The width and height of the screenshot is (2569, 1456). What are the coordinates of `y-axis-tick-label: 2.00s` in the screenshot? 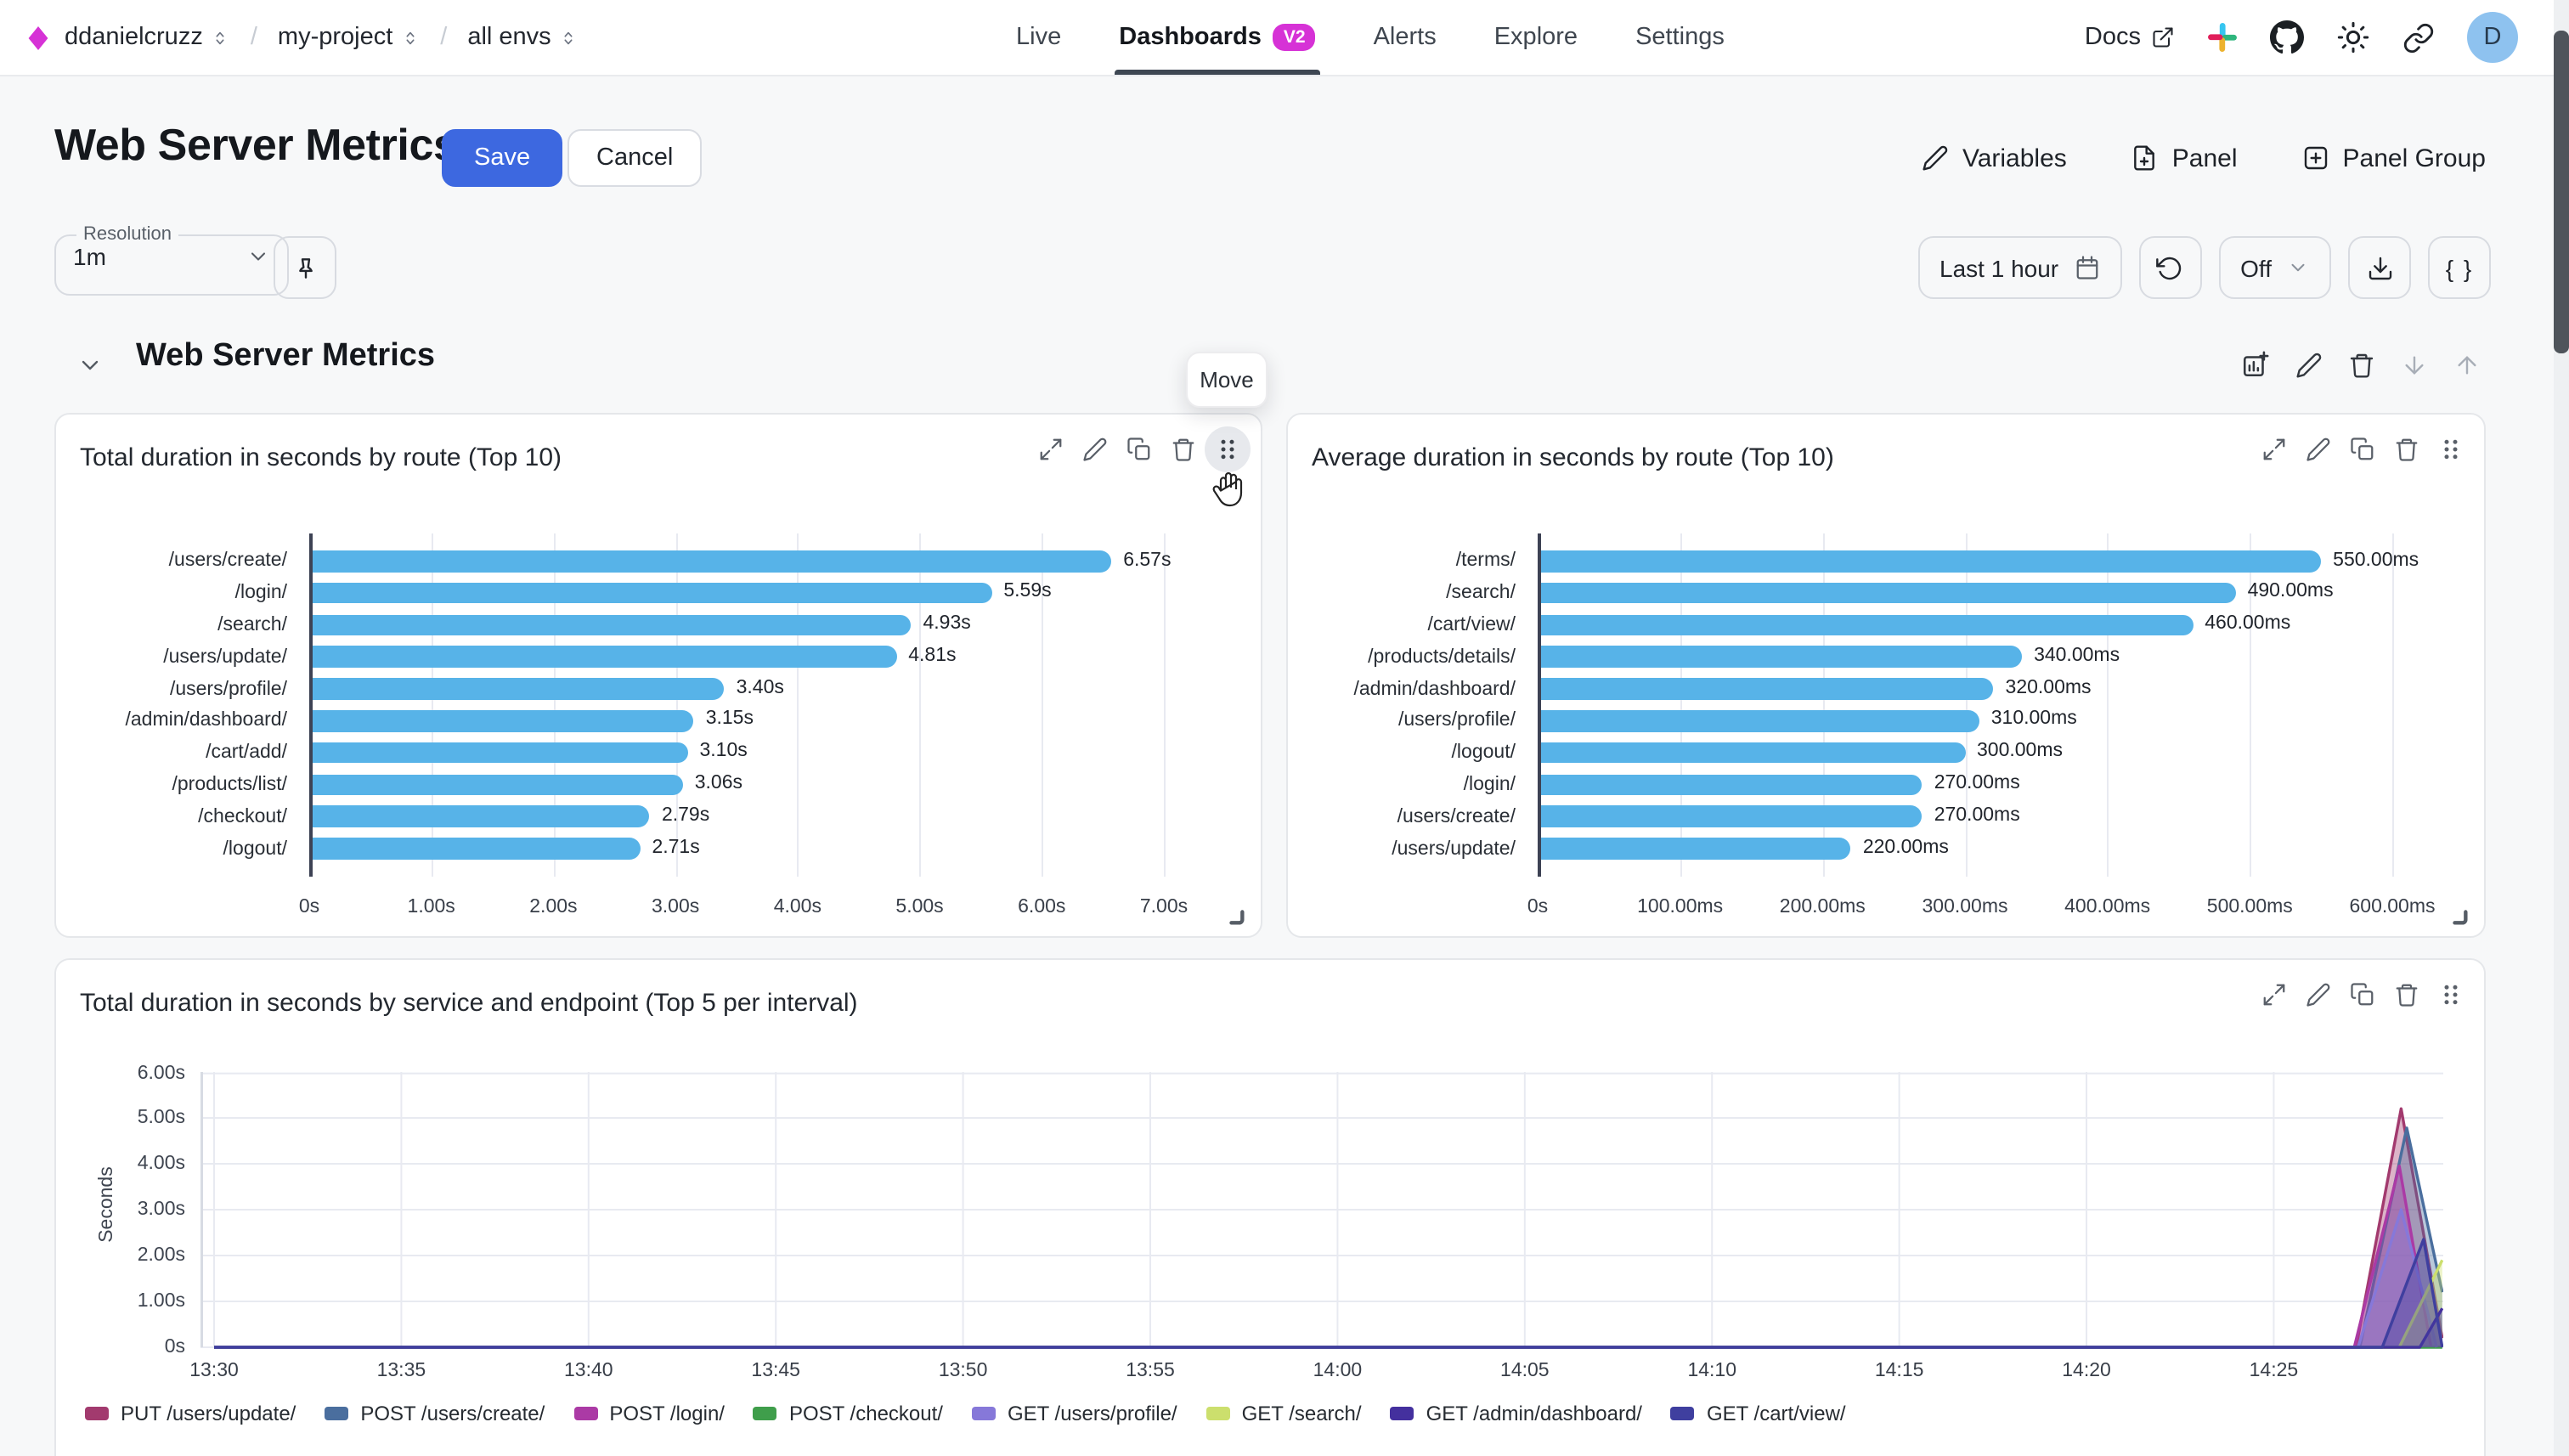 It's located at (161, 1255).